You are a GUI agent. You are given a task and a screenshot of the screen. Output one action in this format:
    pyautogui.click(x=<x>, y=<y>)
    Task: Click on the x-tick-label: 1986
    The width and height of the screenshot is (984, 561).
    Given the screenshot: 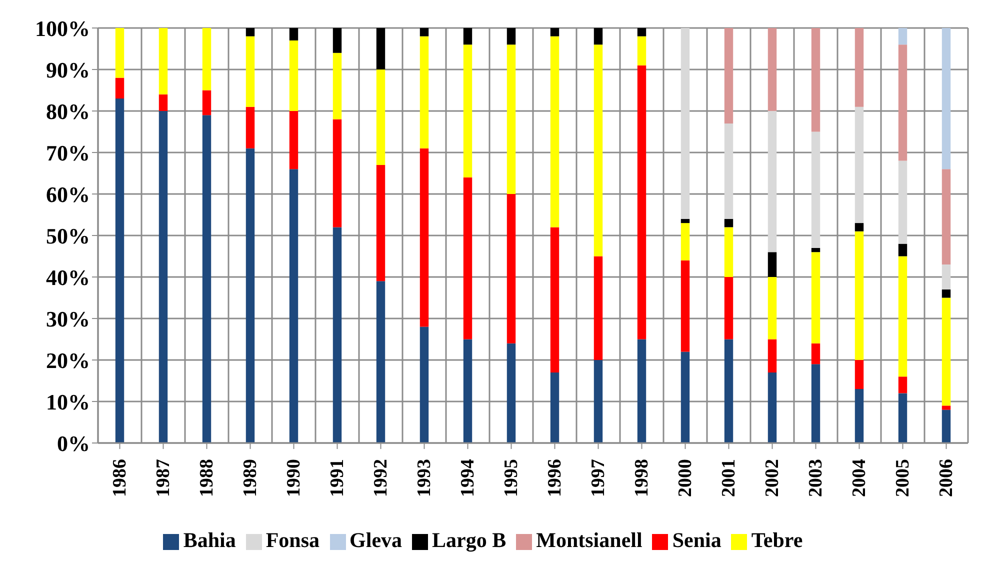 What is the action you would take?
    pyautogui.click(x=119, y=478)
    